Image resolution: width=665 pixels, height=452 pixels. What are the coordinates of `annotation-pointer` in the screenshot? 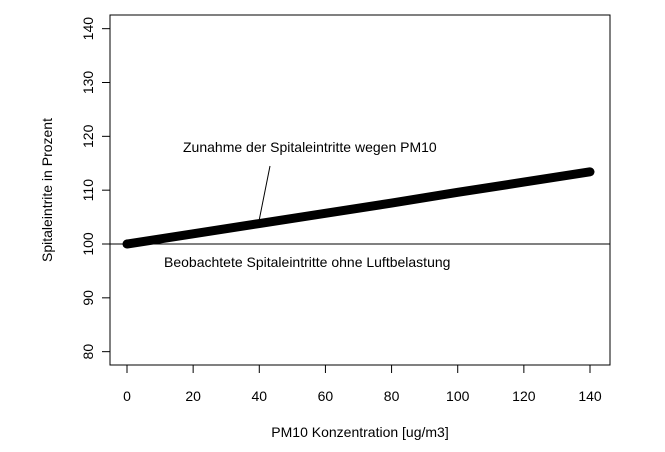 It's located at (264, 192).